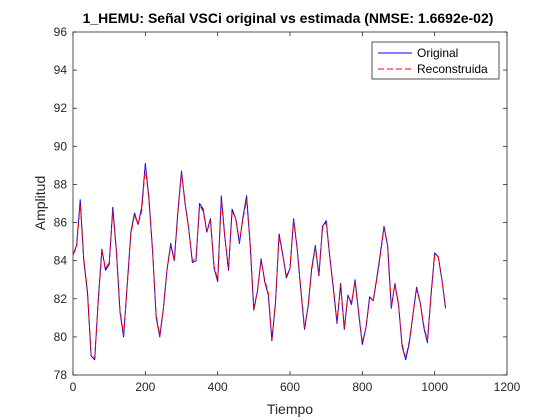 Image resolution: width=560 pixels, height=420 pixels. Describe the element at coordinates (218, 387) in the screenshot. I see `x-tick-label: 400` at that location.